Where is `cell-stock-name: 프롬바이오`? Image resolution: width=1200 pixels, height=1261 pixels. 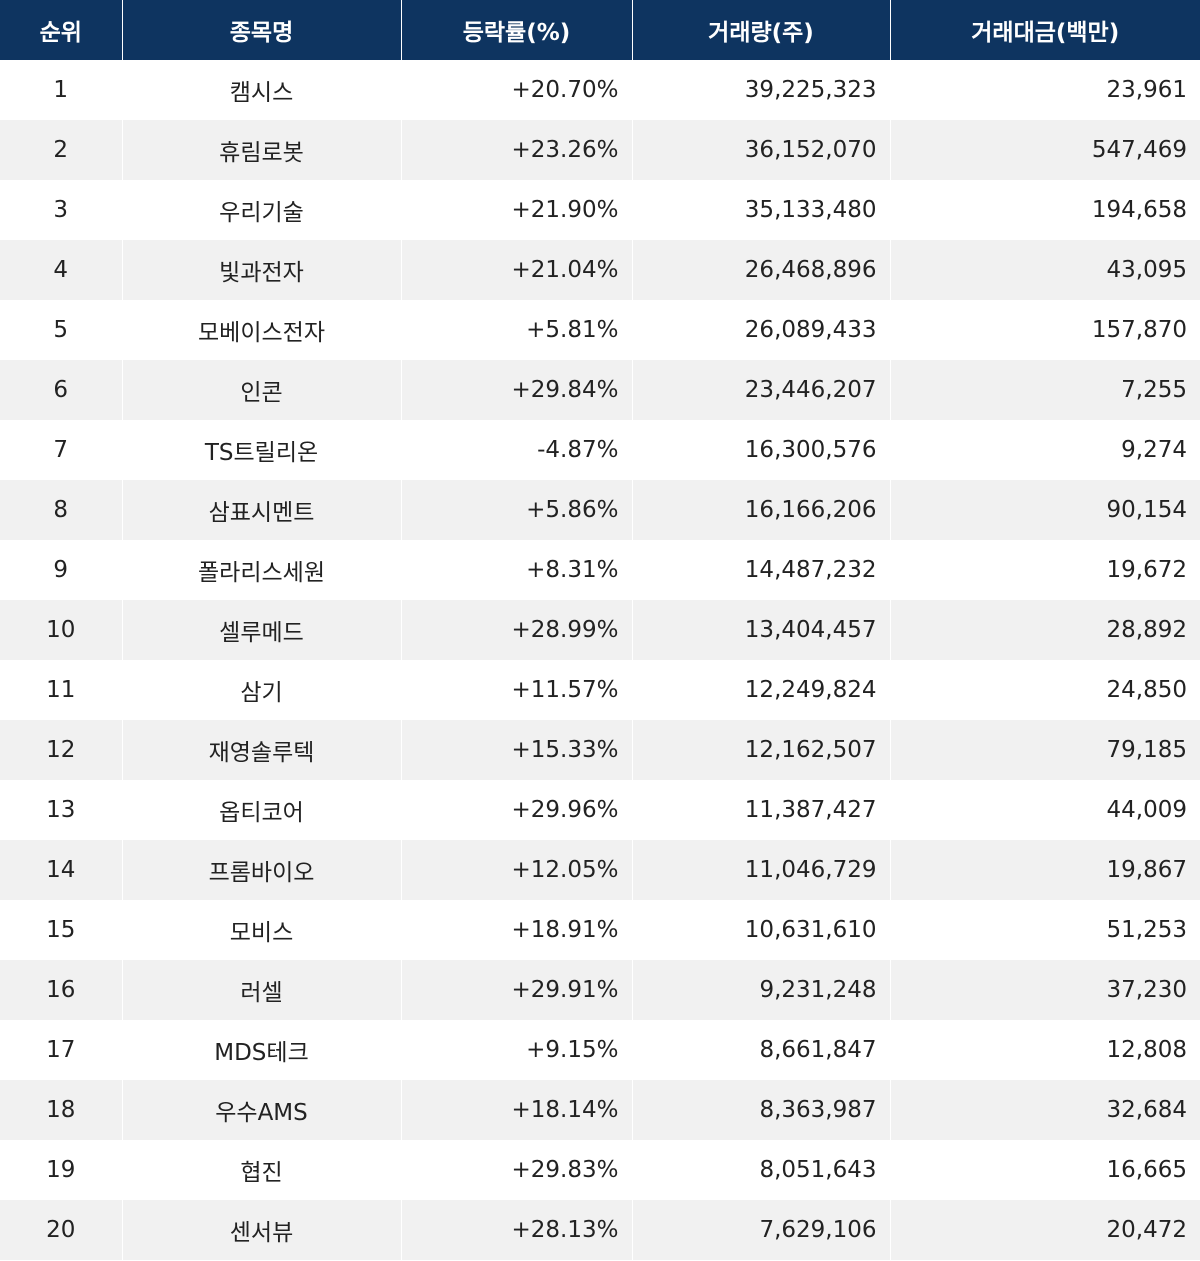 cell-stock-name: 프롬바이오 is located at coordinates (261, 870).